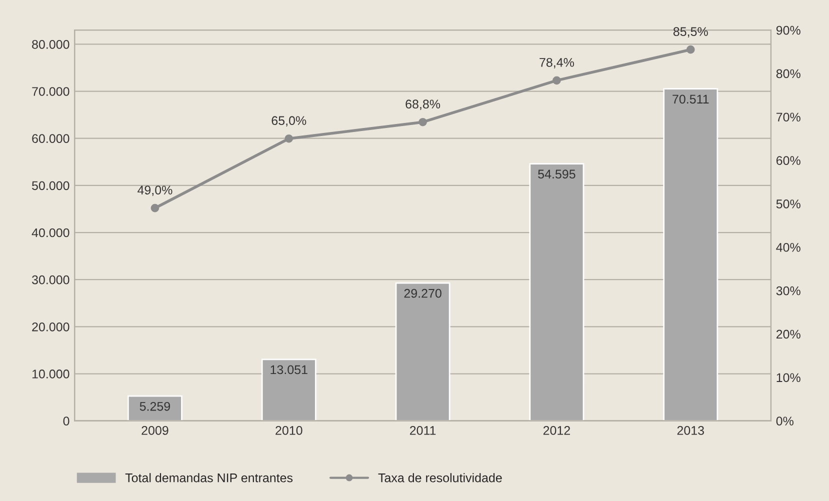  I want to click on y2-tick-label: 90%, so click(788, 30).